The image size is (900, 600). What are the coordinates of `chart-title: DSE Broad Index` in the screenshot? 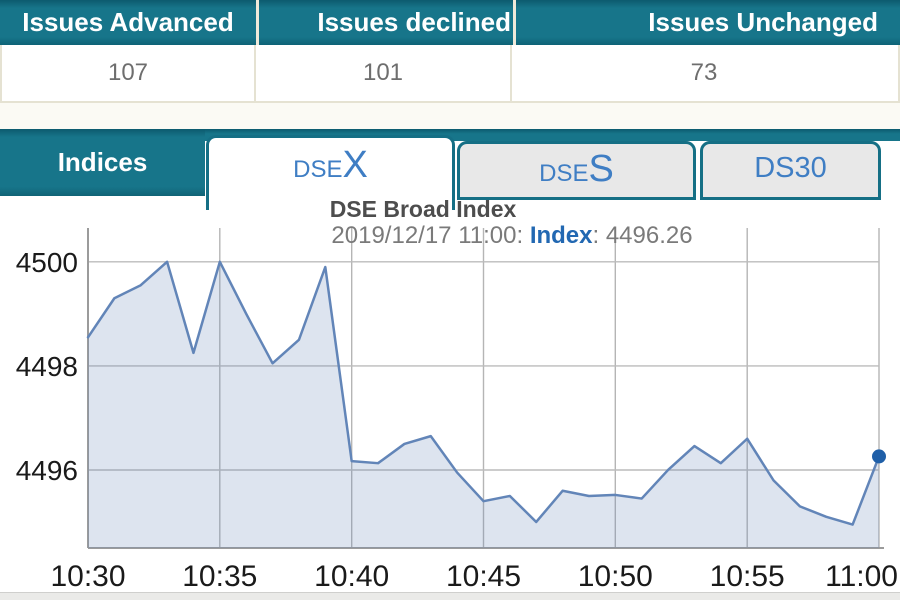 It's located at (423, 209).